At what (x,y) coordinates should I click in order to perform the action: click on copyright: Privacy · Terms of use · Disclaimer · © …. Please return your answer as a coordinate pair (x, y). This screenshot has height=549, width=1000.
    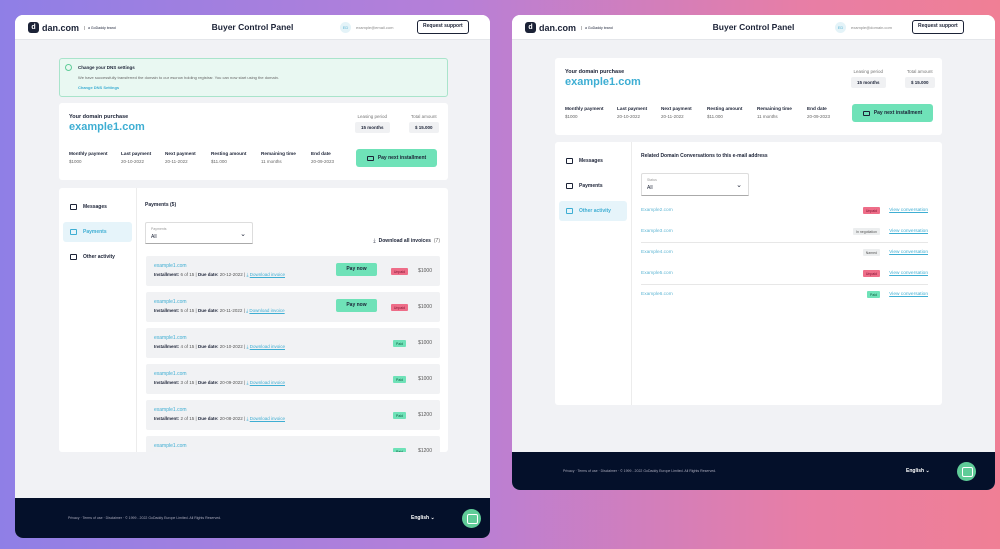
    Looking at the image, I should click on (145, 518).